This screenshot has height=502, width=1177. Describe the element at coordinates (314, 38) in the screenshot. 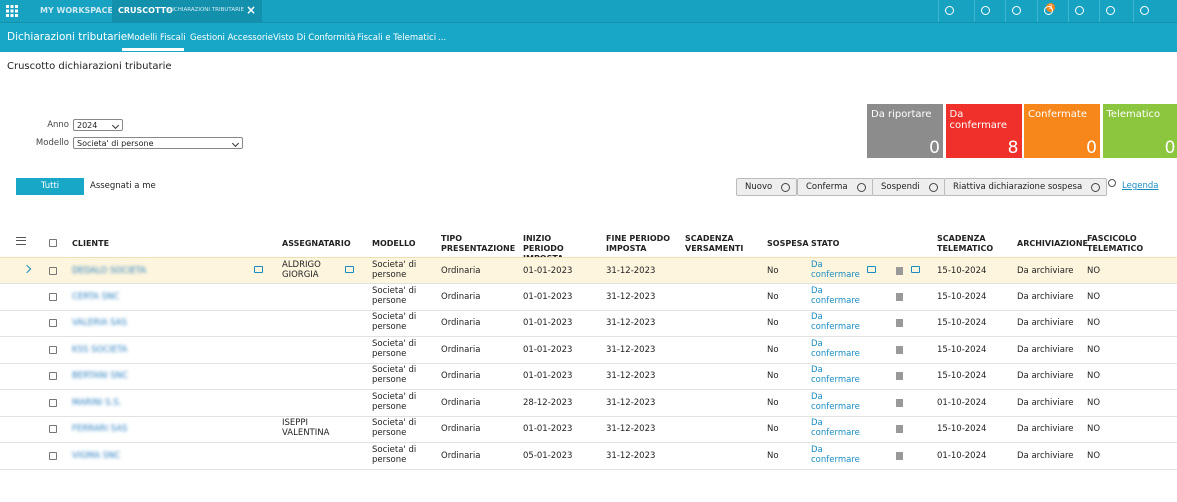

I see `sub-tab: Visto Di Conformità` at that location.